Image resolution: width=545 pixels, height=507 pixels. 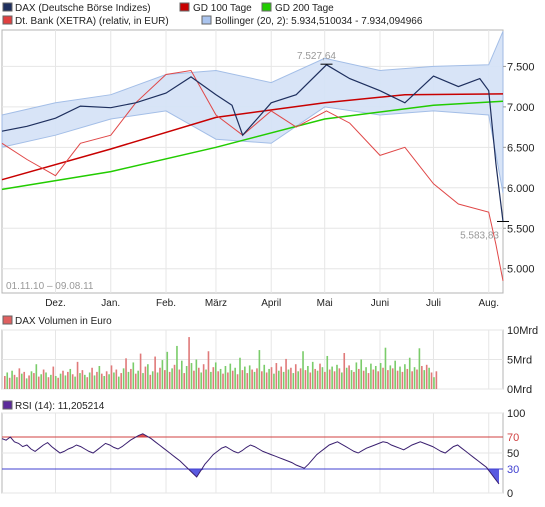 I want to click on price-x-tick-label: Feb., so click(x=166, y=303).